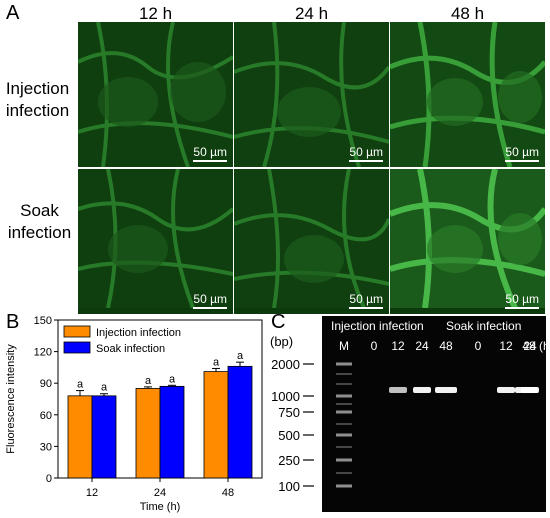 The height and width of the screenshot is (518, 550). What do you see at coordinates (483, 326) in the screenshot?
I see `group-label-soak: Soak infection` at bounding box center [483, 326].